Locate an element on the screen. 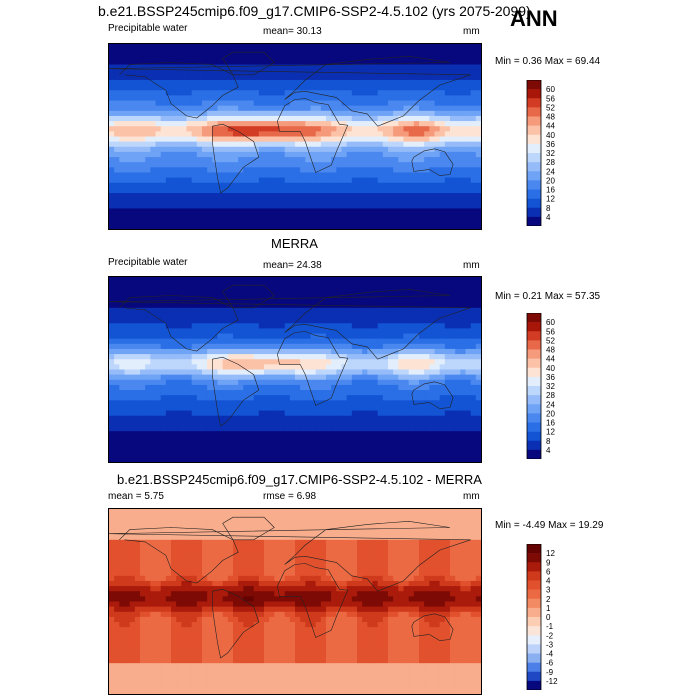  colorbar-swatch is located at coordinates (534, 185).